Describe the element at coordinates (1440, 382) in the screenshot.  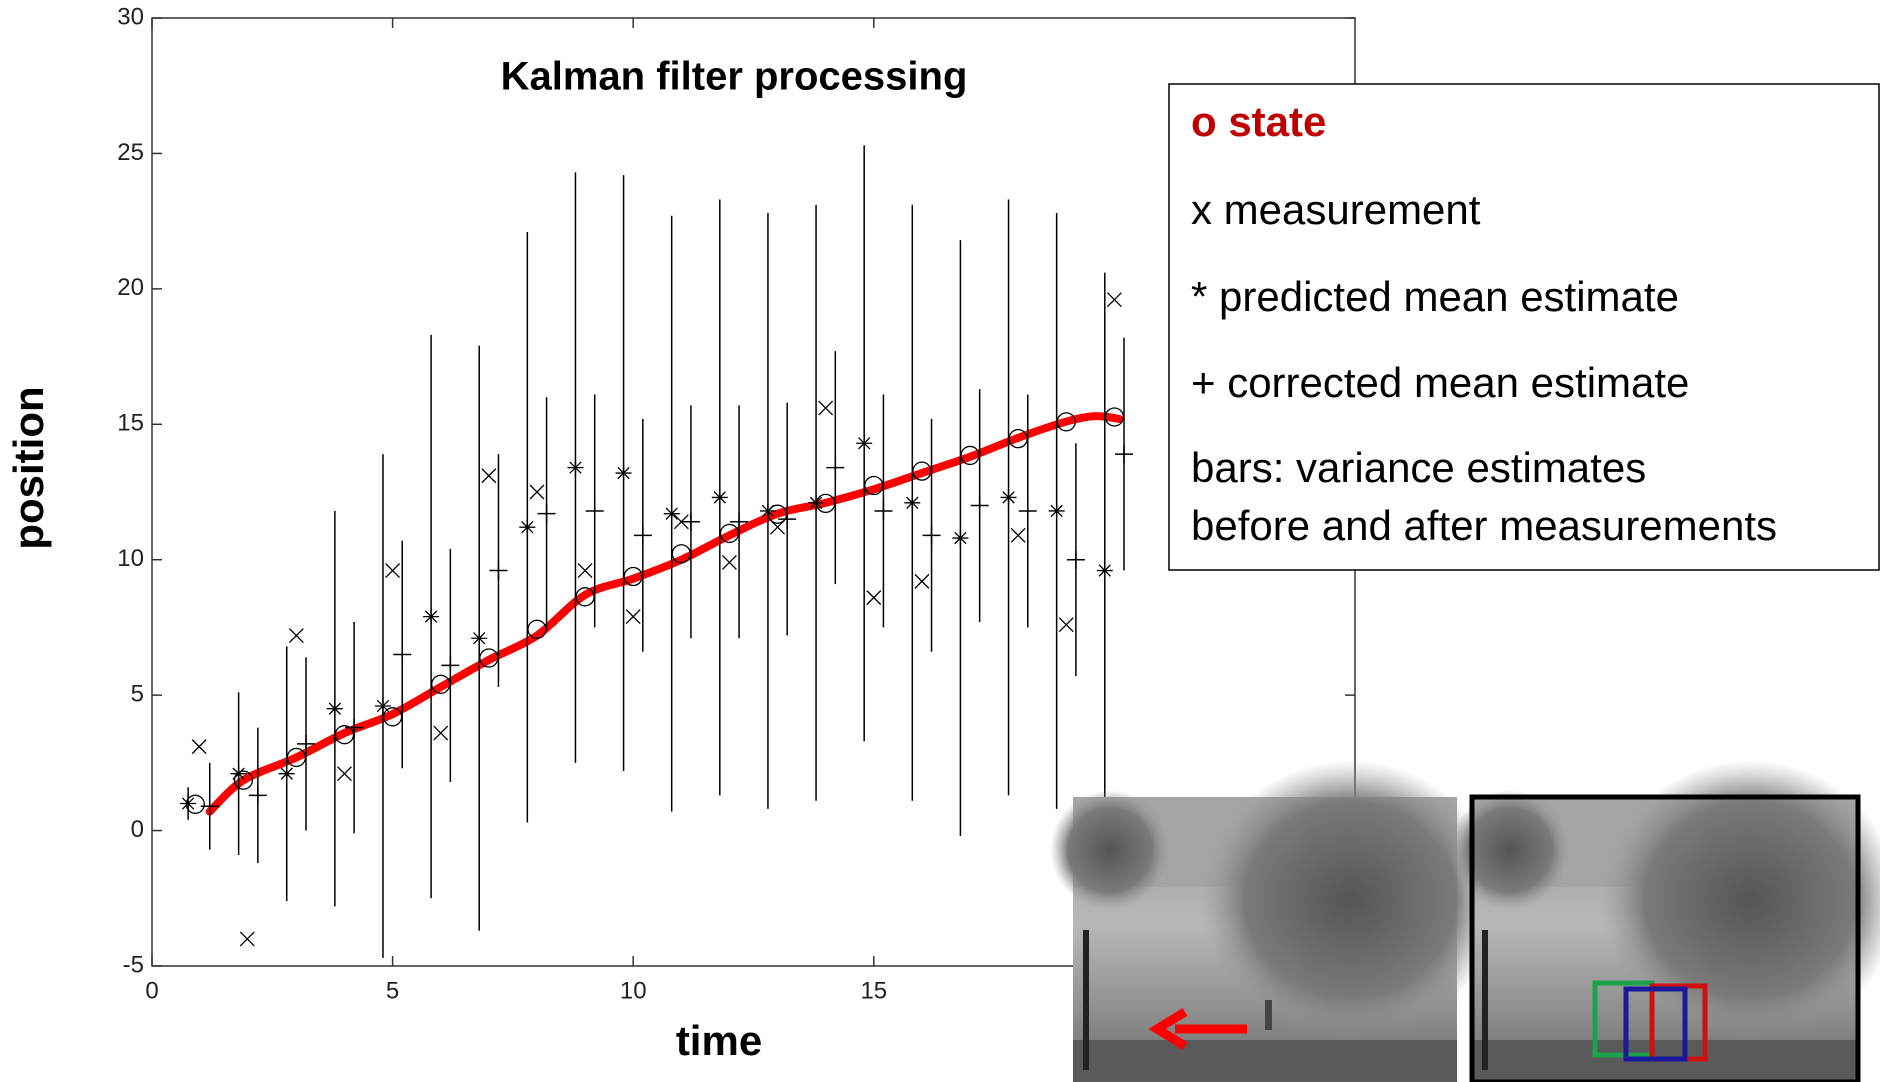
I see `legend-text: + corrected mean estimate` at that location.